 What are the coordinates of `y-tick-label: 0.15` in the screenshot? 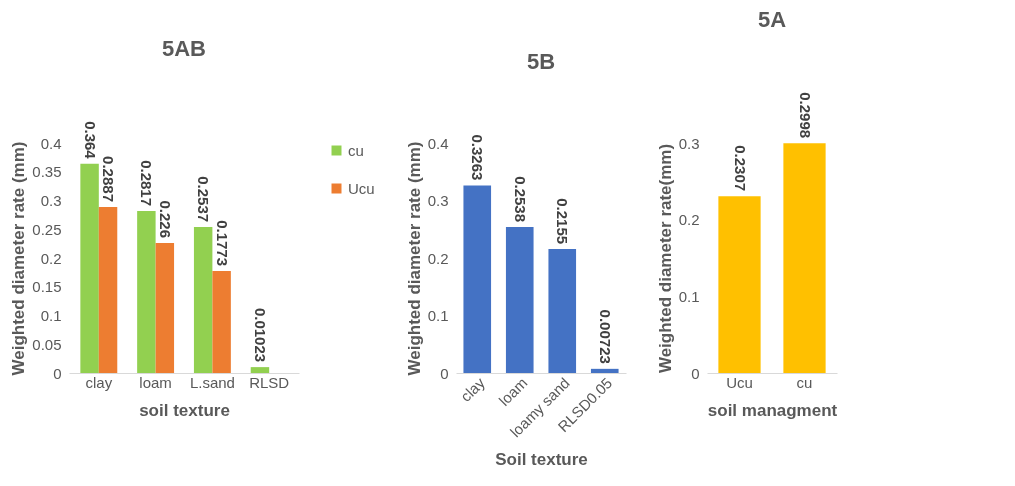 It's located at (47, 287).